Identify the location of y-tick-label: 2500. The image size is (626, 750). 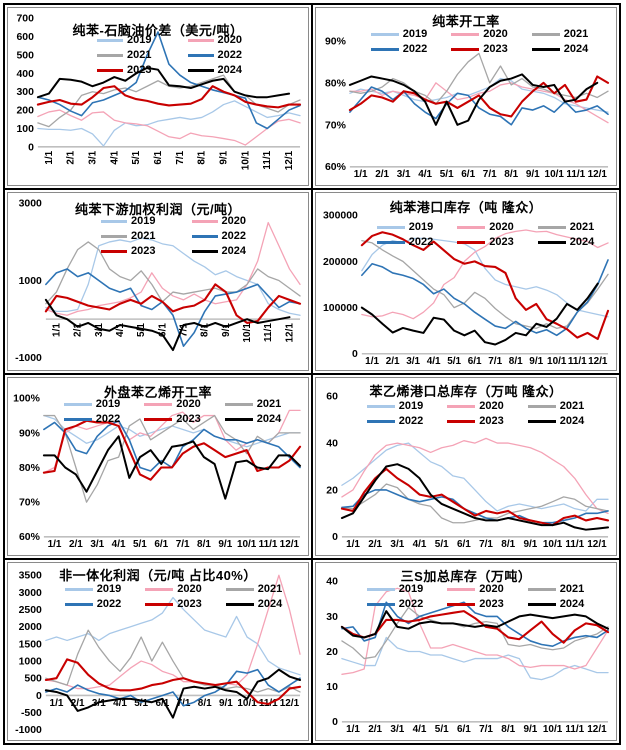
(30, 610).